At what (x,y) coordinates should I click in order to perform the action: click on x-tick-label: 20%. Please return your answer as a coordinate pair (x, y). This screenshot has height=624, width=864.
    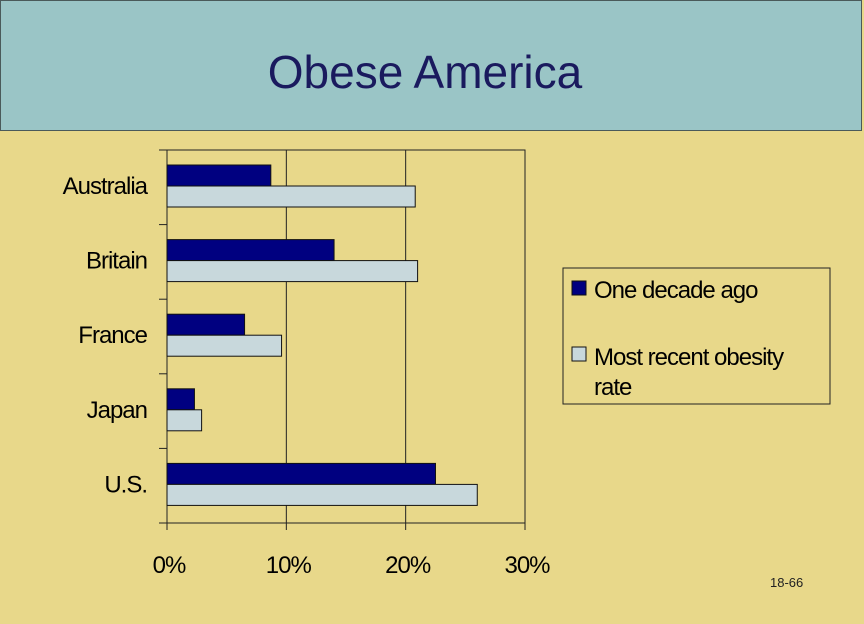
    Looking at the image, I should click on (408, 565).